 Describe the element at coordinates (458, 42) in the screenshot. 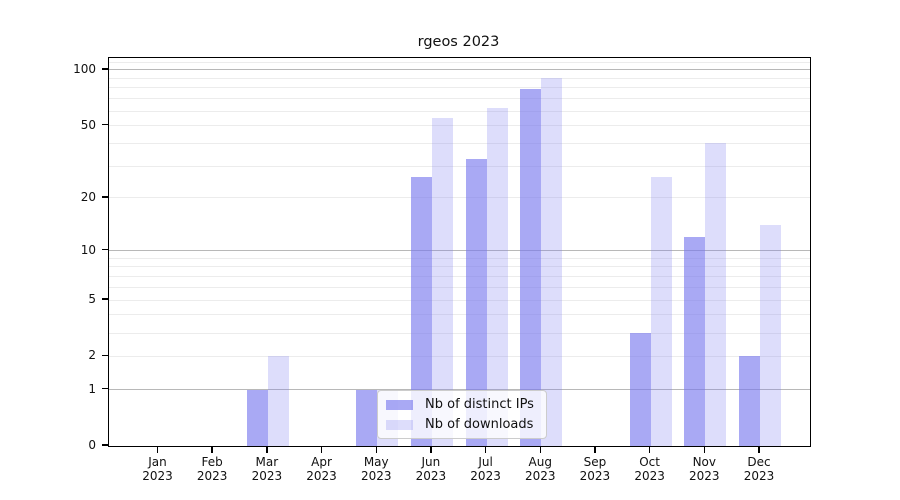

I see `chart-title: rgeos 2023` at that location.